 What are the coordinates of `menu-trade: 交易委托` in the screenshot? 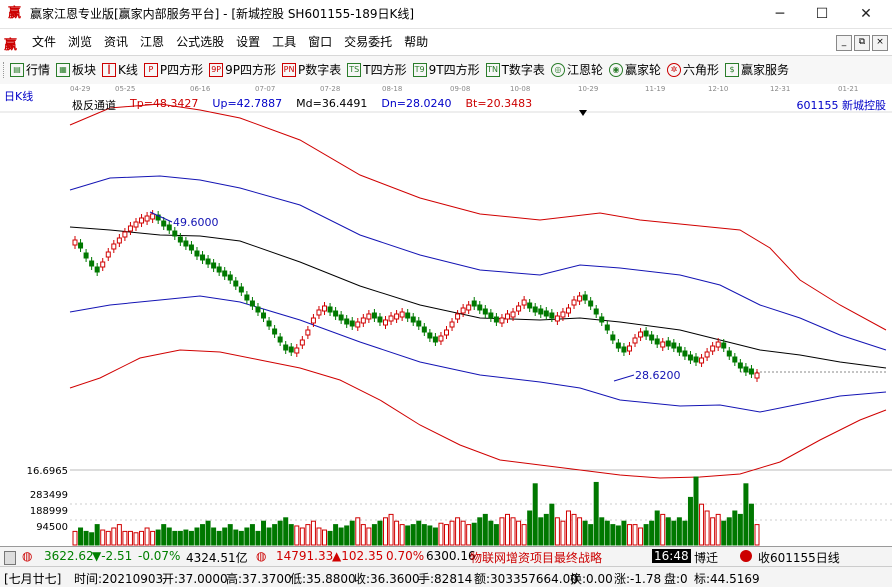 It's located at (368, 42).